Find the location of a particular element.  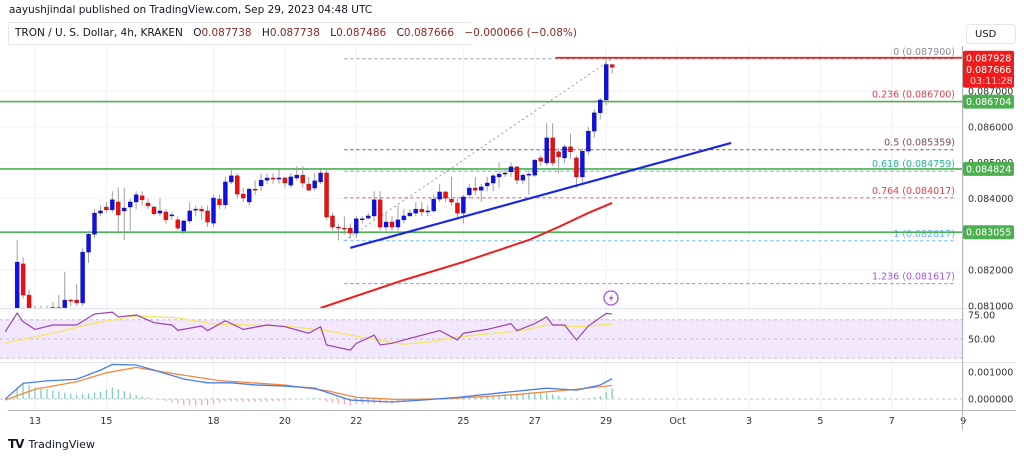

rsi-pane is located at coordinates (481, 335).